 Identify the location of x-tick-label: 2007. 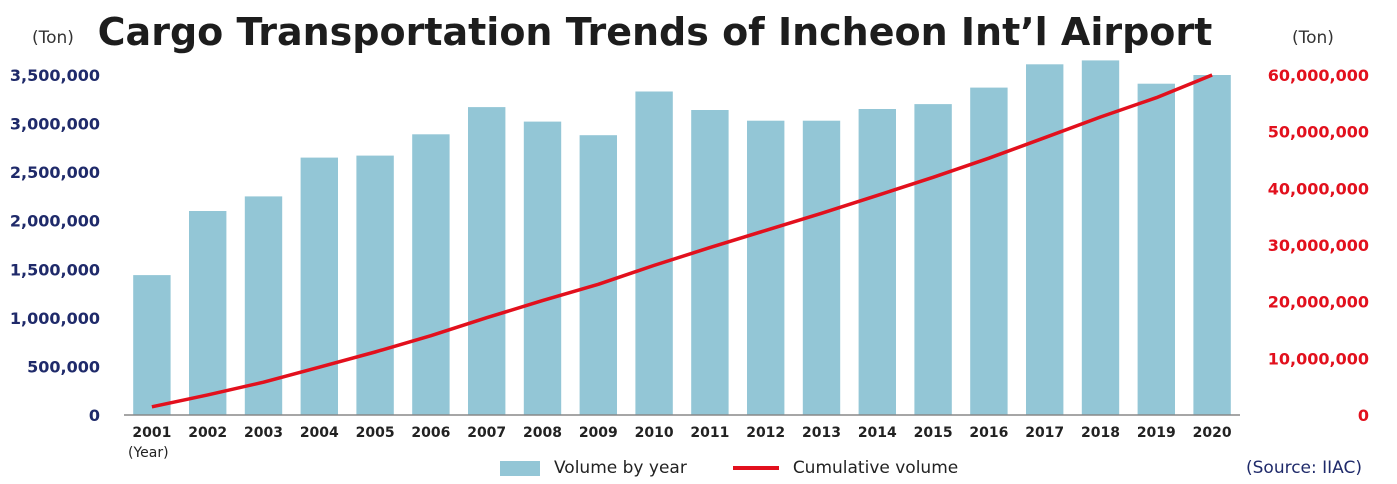
(486, 433).